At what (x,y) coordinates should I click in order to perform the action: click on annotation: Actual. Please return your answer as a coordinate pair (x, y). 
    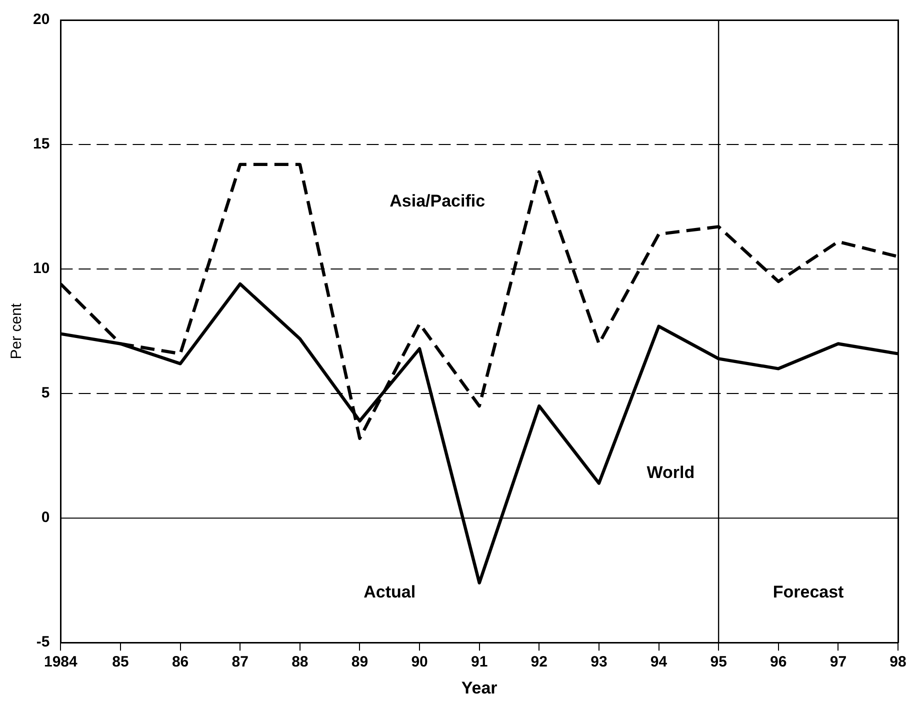
    Looking at the image, I should click on (390, 592).